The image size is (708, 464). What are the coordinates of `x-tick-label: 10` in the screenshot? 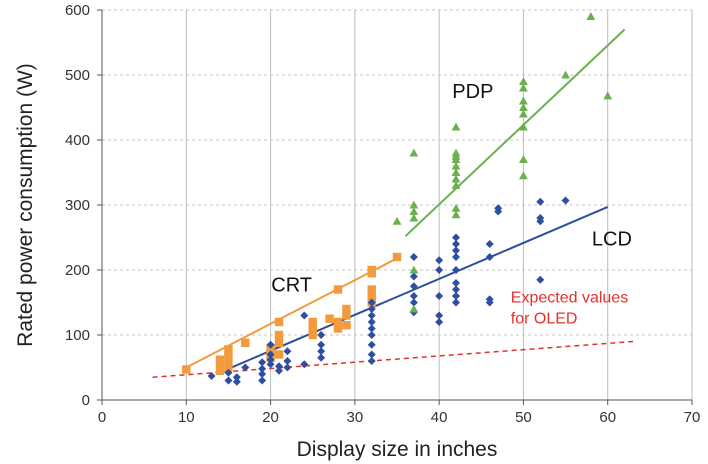 It's located at (186, 417).